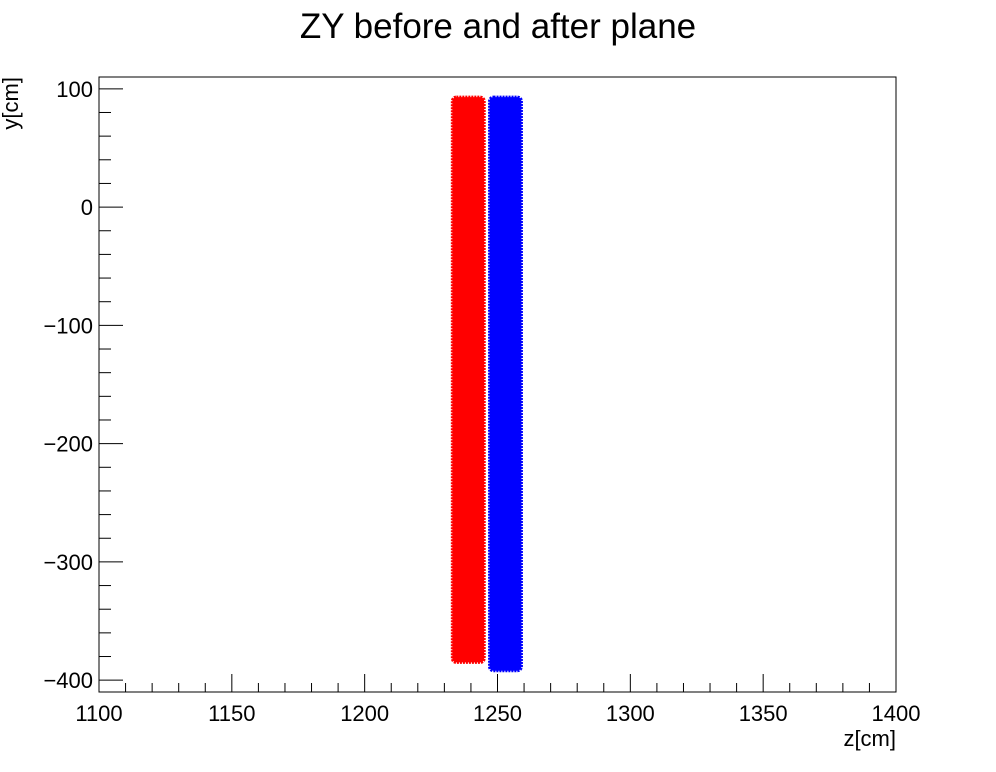  I want to click on x-tick-label: 1300, so click(630, 713).